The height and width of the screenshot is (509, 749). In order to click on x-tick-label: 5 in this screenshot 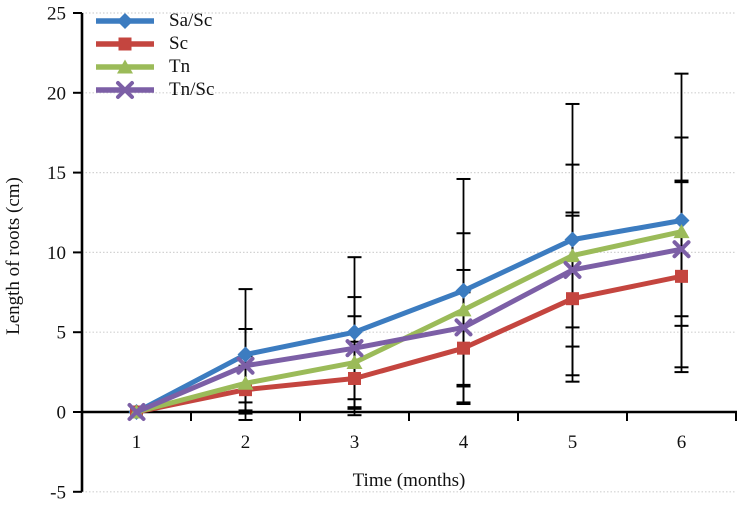, I will do `click(573, 442)`.